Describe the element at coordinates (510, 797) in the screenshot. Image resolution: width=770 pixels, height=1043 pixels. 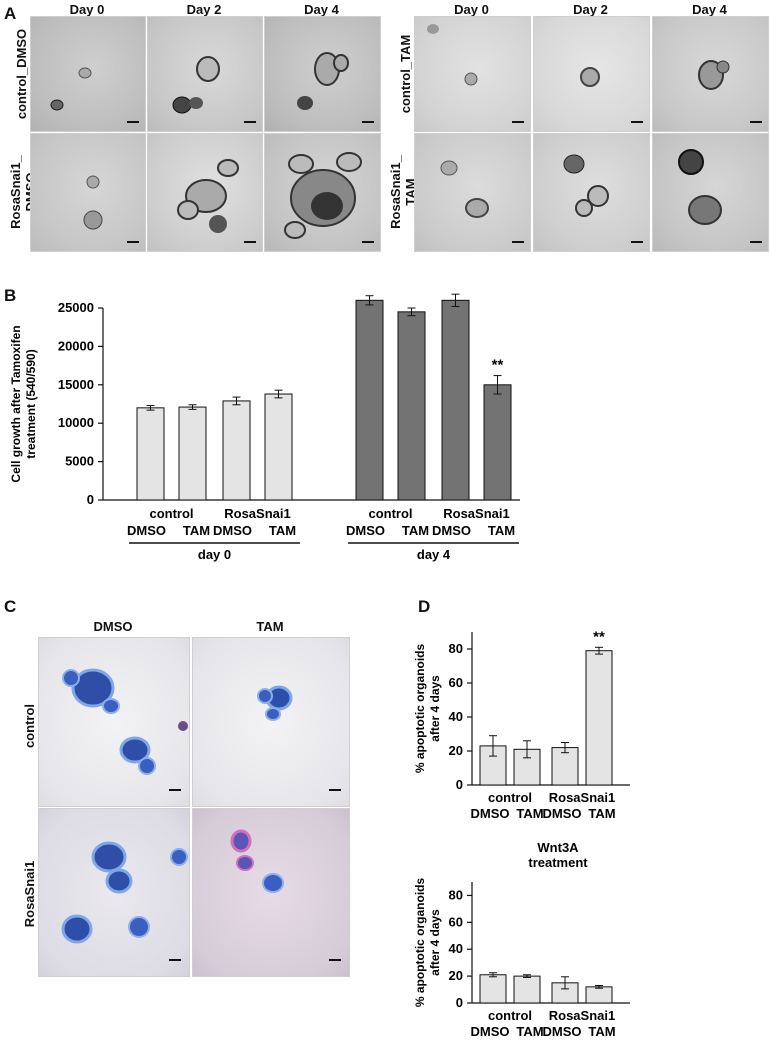
I see `chart-d-top-subgroup-label-0: control` at that location.